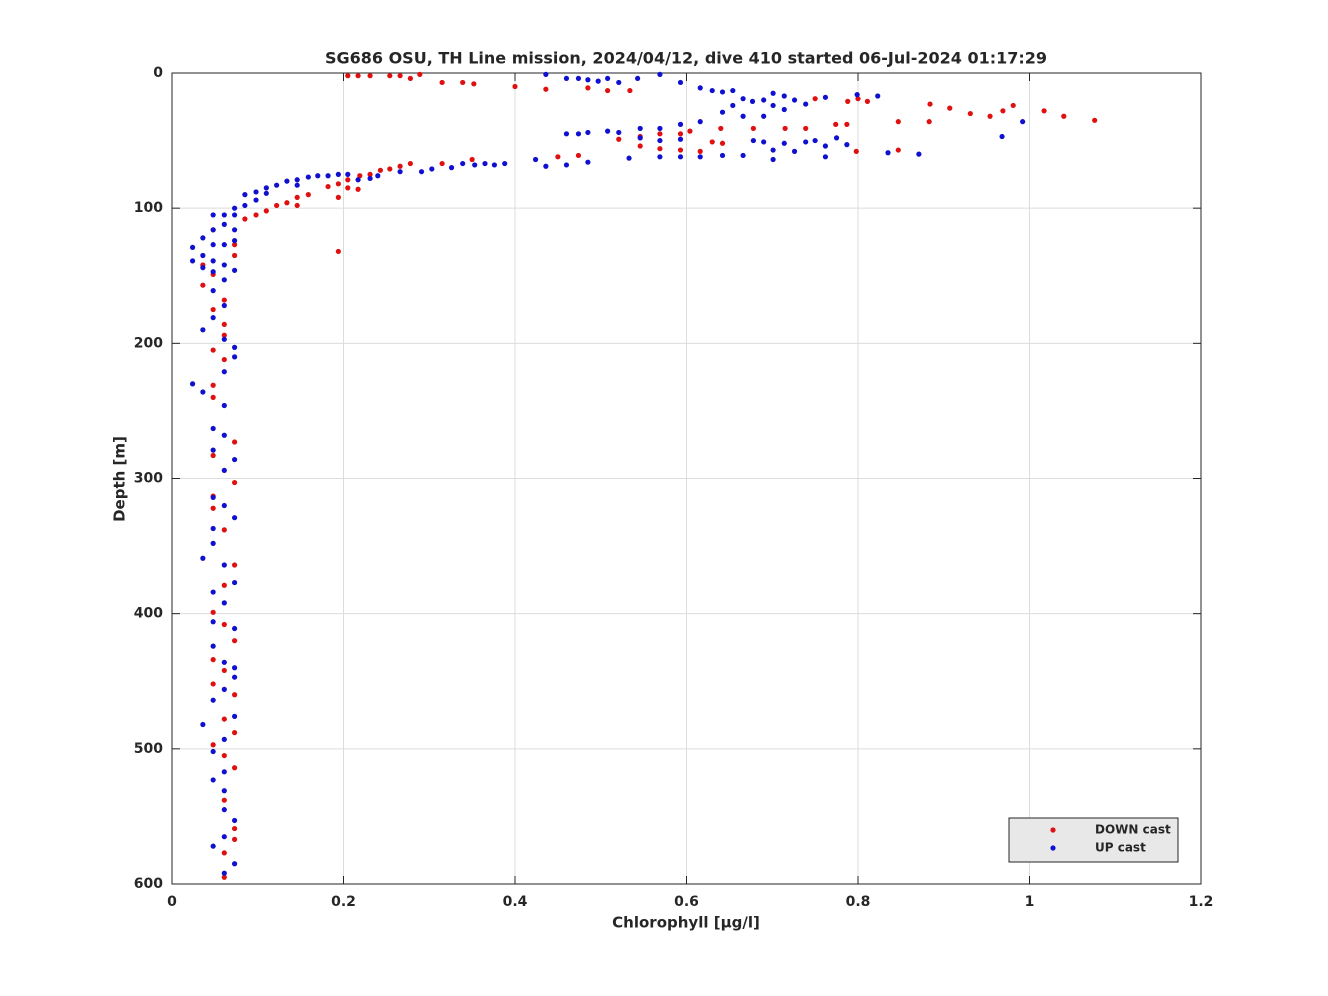  What do you see at coordinates (1201, 902) in the screenshot?
I see `x-tick-label: 1.2` at bounding box center [1201, 902].